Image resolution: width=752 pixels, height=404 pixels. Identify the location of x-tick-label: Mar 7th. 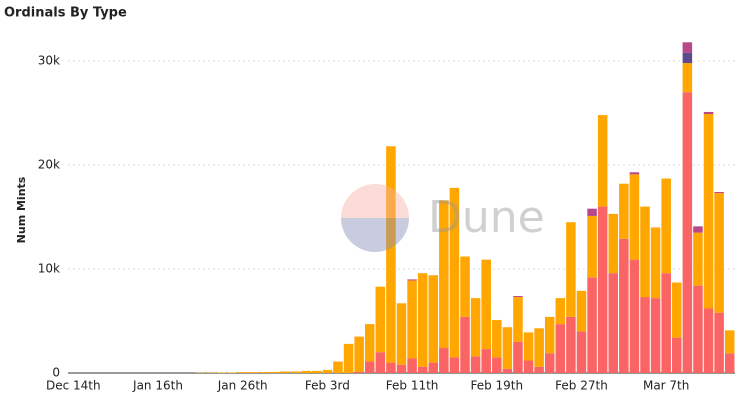
(666, 386).